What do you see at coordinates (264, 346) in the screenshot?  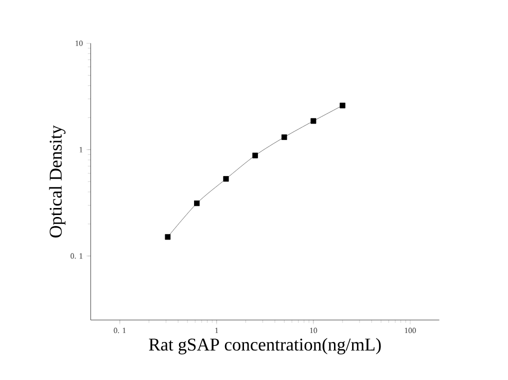 I see `x-axis-title: Rat gSAP concentration(ng/mL)` at bounding box center [264, 346].